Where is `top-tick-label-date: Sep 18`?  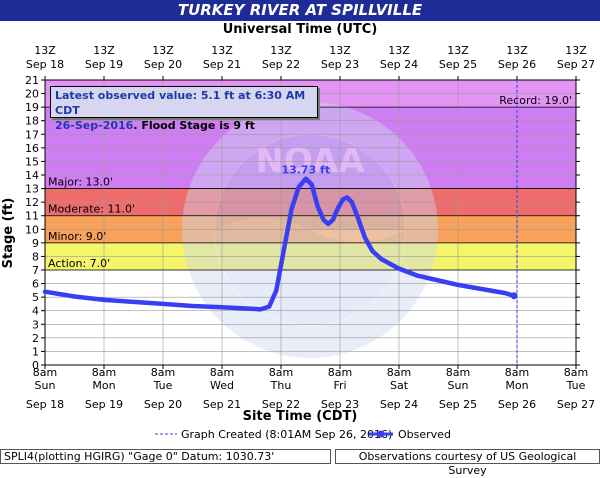
top-tick-label-date: Sep 18 is located at coordinates (45, 64).